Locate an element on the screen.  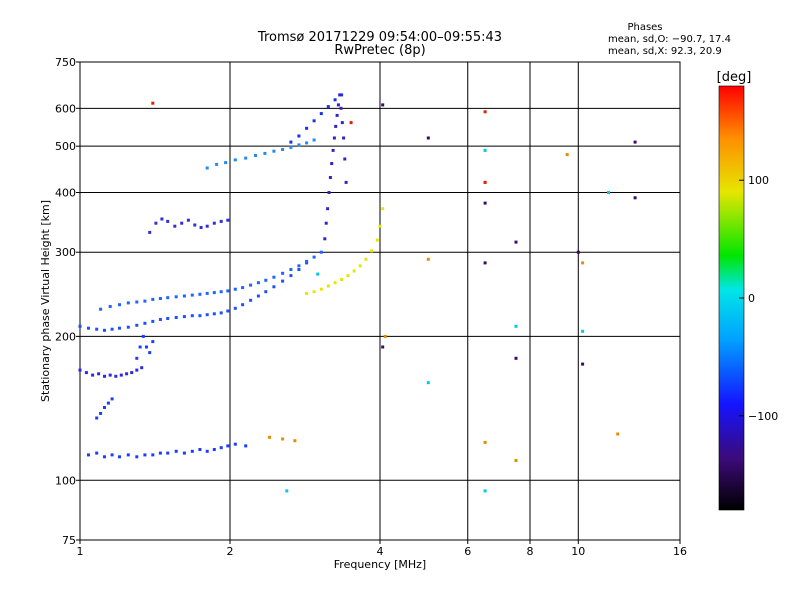
x-tick-label: 2 is located at coordinates (230, 551).